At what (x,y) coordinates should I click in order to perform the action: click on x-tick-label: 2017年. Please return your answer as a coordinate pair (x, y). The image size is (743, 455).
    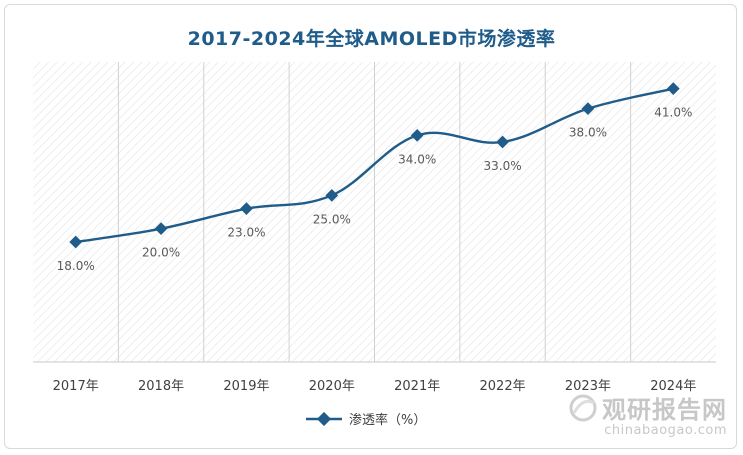
    Looking at the image, I should click on (76, 386).